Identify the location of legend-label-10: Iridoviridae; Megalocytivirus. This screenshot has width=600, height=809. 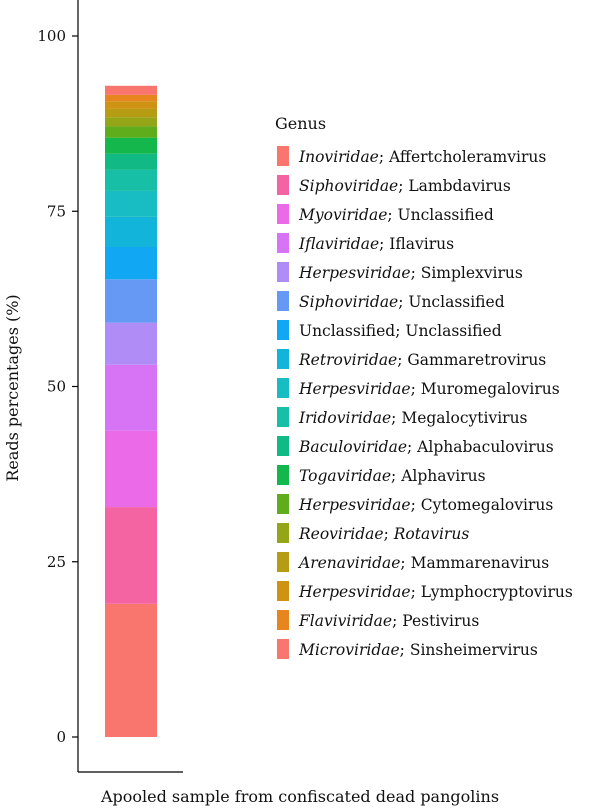
(413, 418).